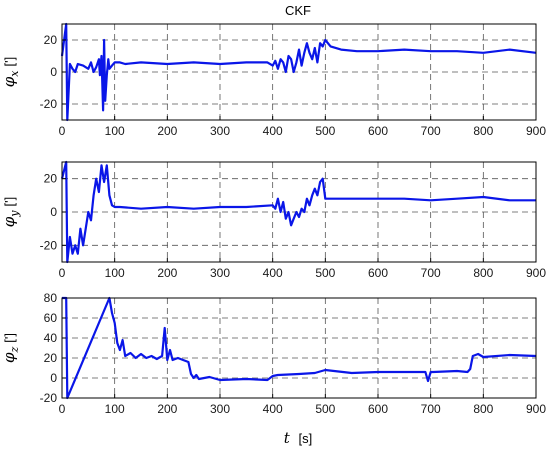  What do you see at coordinates (167, 131) in the screenshot?
I see `x-tick-label-1-2: 200` at bounding box center [167, 131].